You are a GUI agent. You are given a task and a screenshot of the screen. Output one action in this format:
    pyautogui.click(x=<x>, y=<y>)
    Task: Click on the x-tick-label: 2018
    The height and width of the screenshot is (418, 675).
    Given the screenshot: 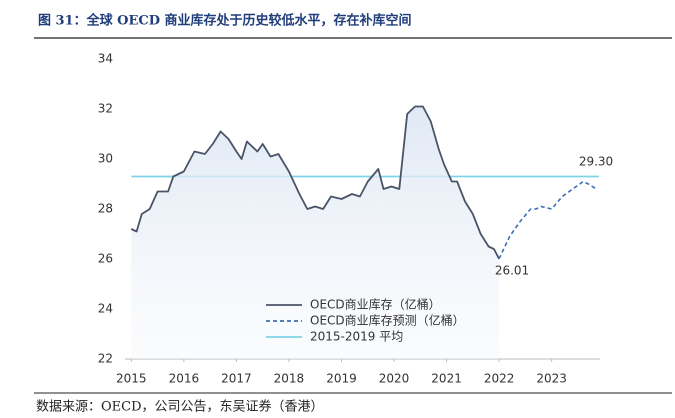 What is the action you would take?
    pyautogui.click(x=289, y=379)
    